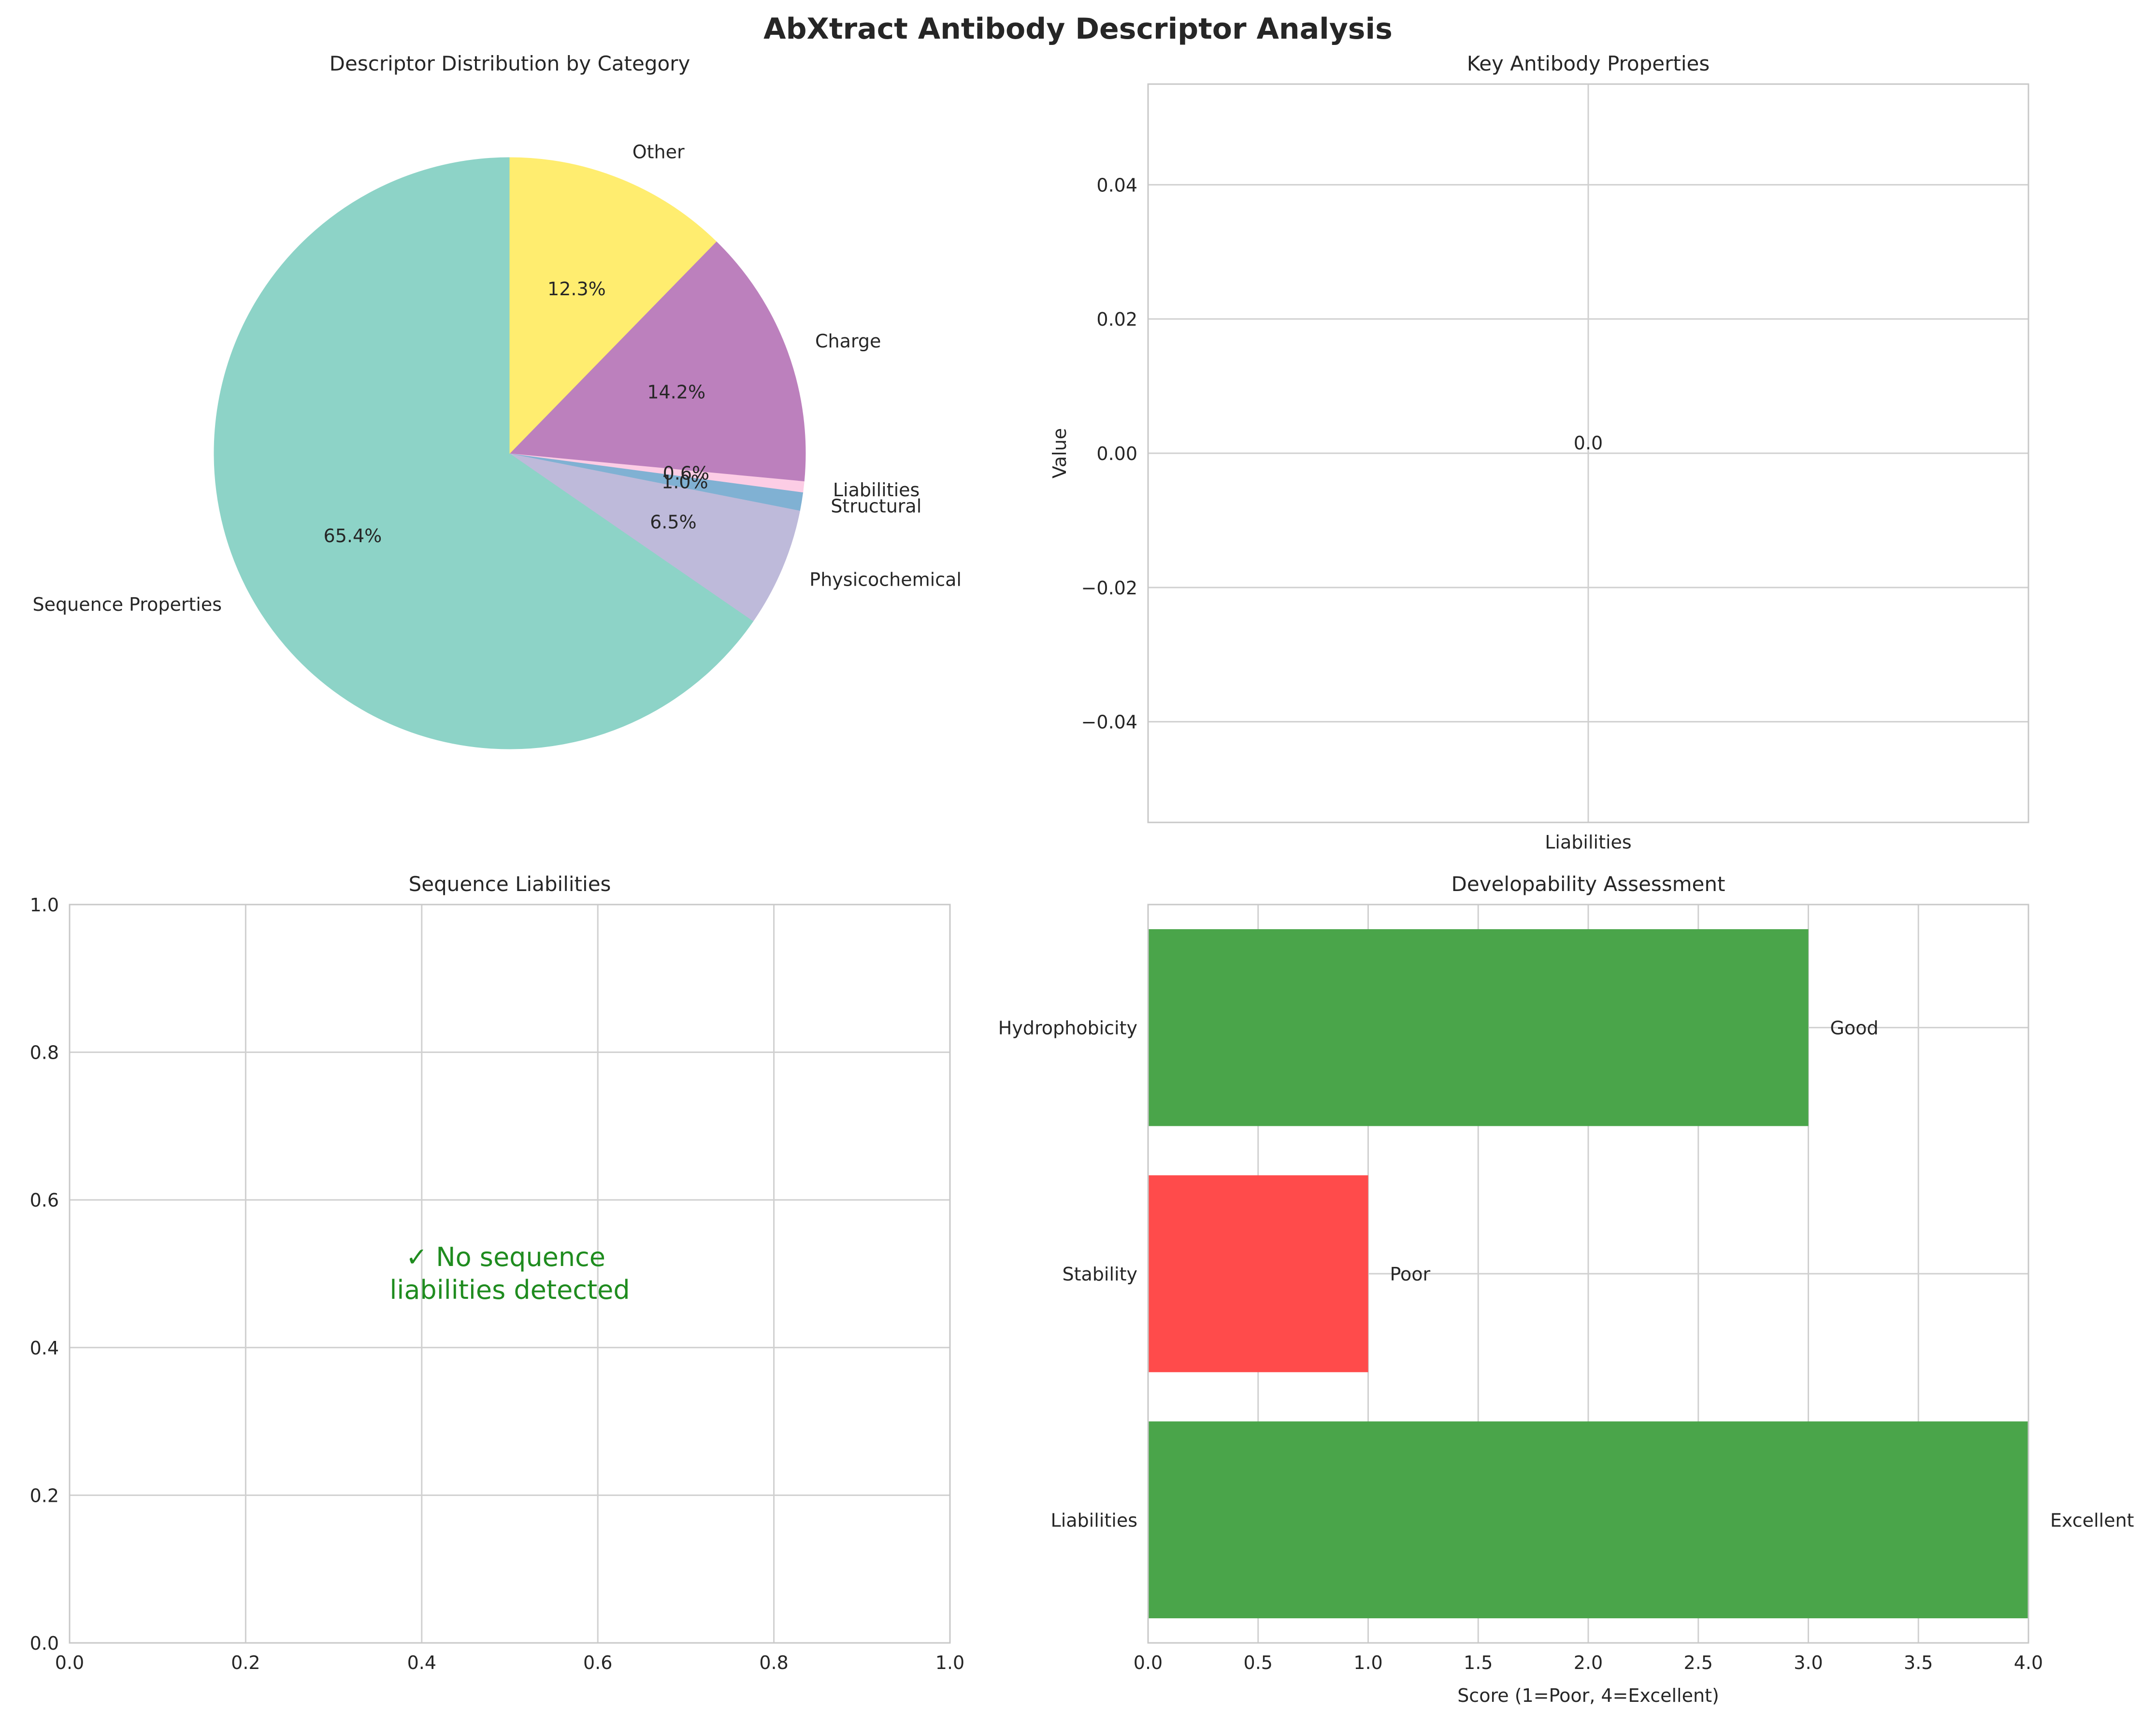 The width and height of the screenshot is (2156, 1712). What do you see at coordinates (1109, 588) in the screenshot?
I see `props-y-tick-label: −0.02` at bounding box center [1109, 588].